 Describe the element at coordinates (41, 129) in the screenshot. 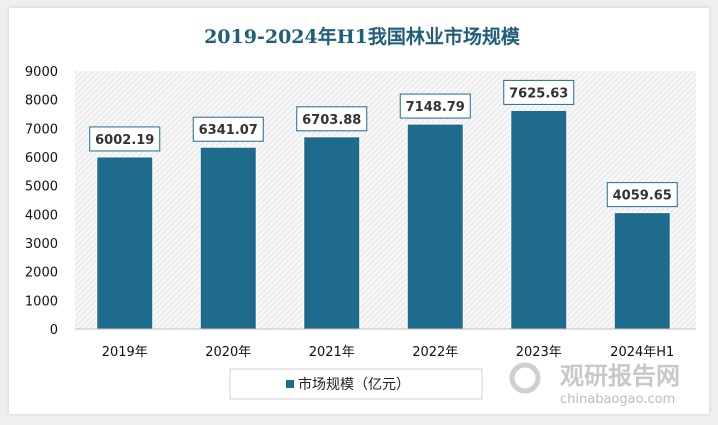

I see `y-tick-label: 7000` at that location.